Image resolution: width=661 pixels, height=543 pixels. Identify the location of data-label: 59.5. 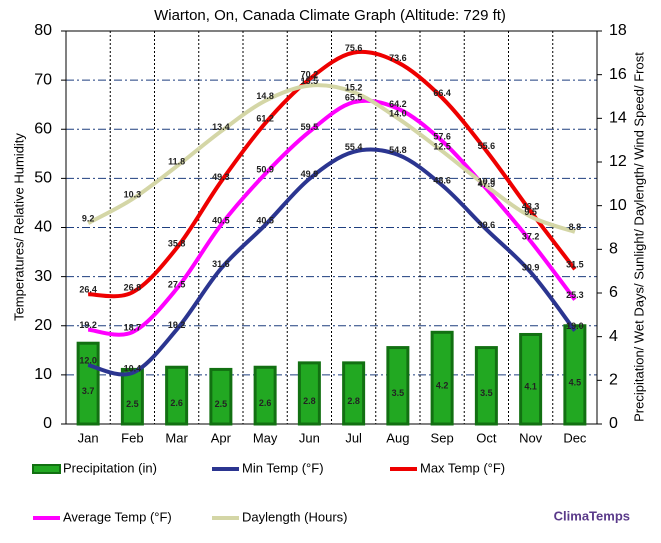
(310, 127).